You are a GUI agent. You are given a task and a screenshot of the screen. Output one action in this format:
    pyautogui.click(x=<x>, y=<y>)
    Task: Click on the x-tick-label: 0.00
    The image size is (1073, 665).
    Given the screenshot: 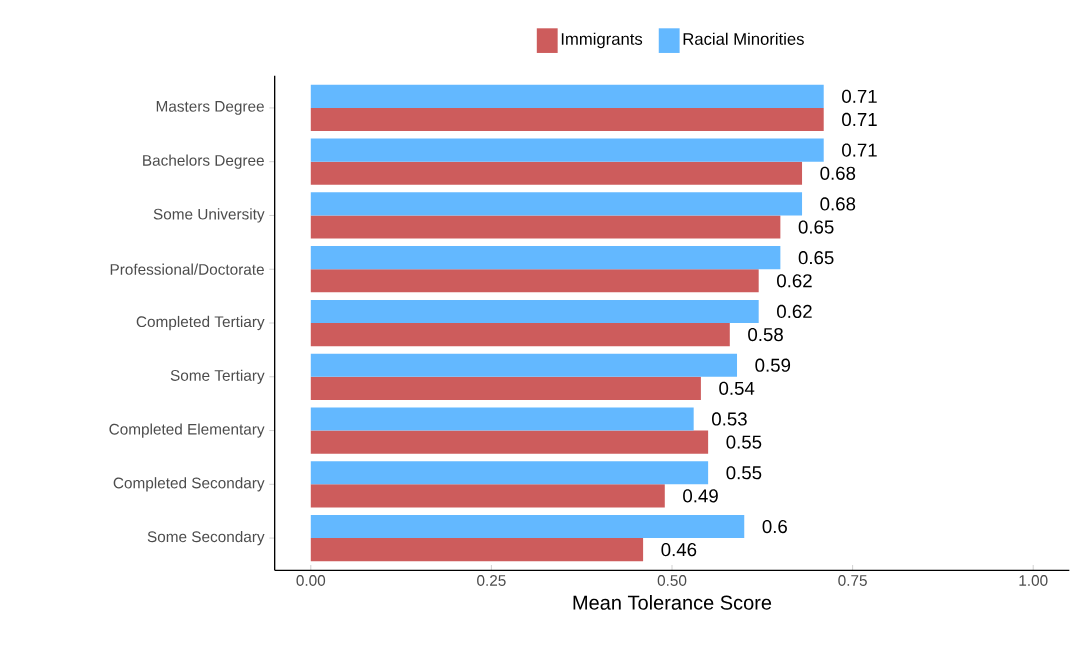 What is the action you would take?
    pyautogui.click(x=311, y=580)
    